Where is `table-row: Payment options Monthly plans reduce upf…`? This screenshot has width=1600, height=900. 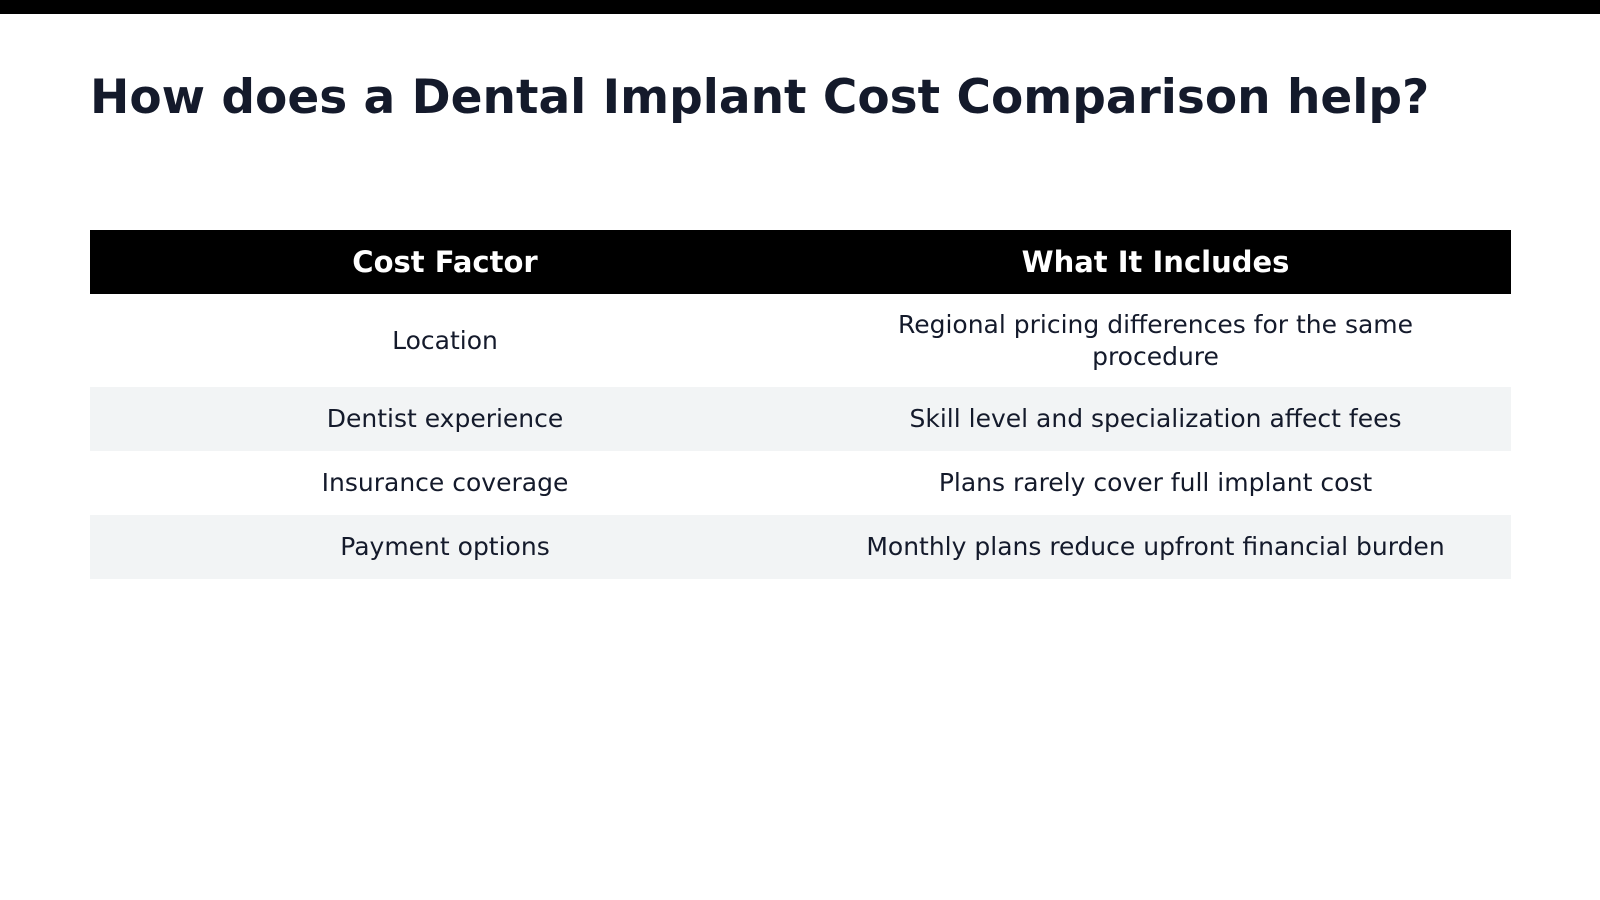 table-row: Payment options Monthly plans reduce upf… is located at coordinates (800, 547).